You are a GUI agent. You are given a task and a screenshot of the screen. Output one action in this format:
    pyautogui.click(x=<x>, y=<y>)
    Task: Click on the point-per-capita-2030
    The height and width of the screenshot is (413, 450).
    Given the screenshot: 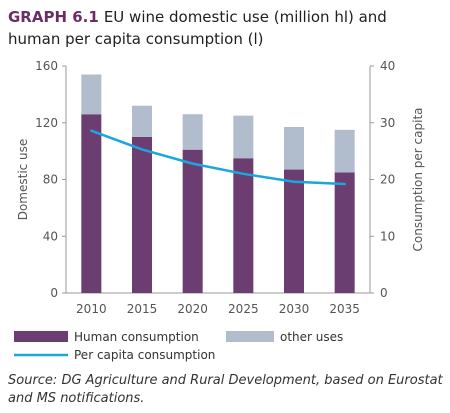 What is the action you would take?
    pyautogui.click(x=294, y=181)
    